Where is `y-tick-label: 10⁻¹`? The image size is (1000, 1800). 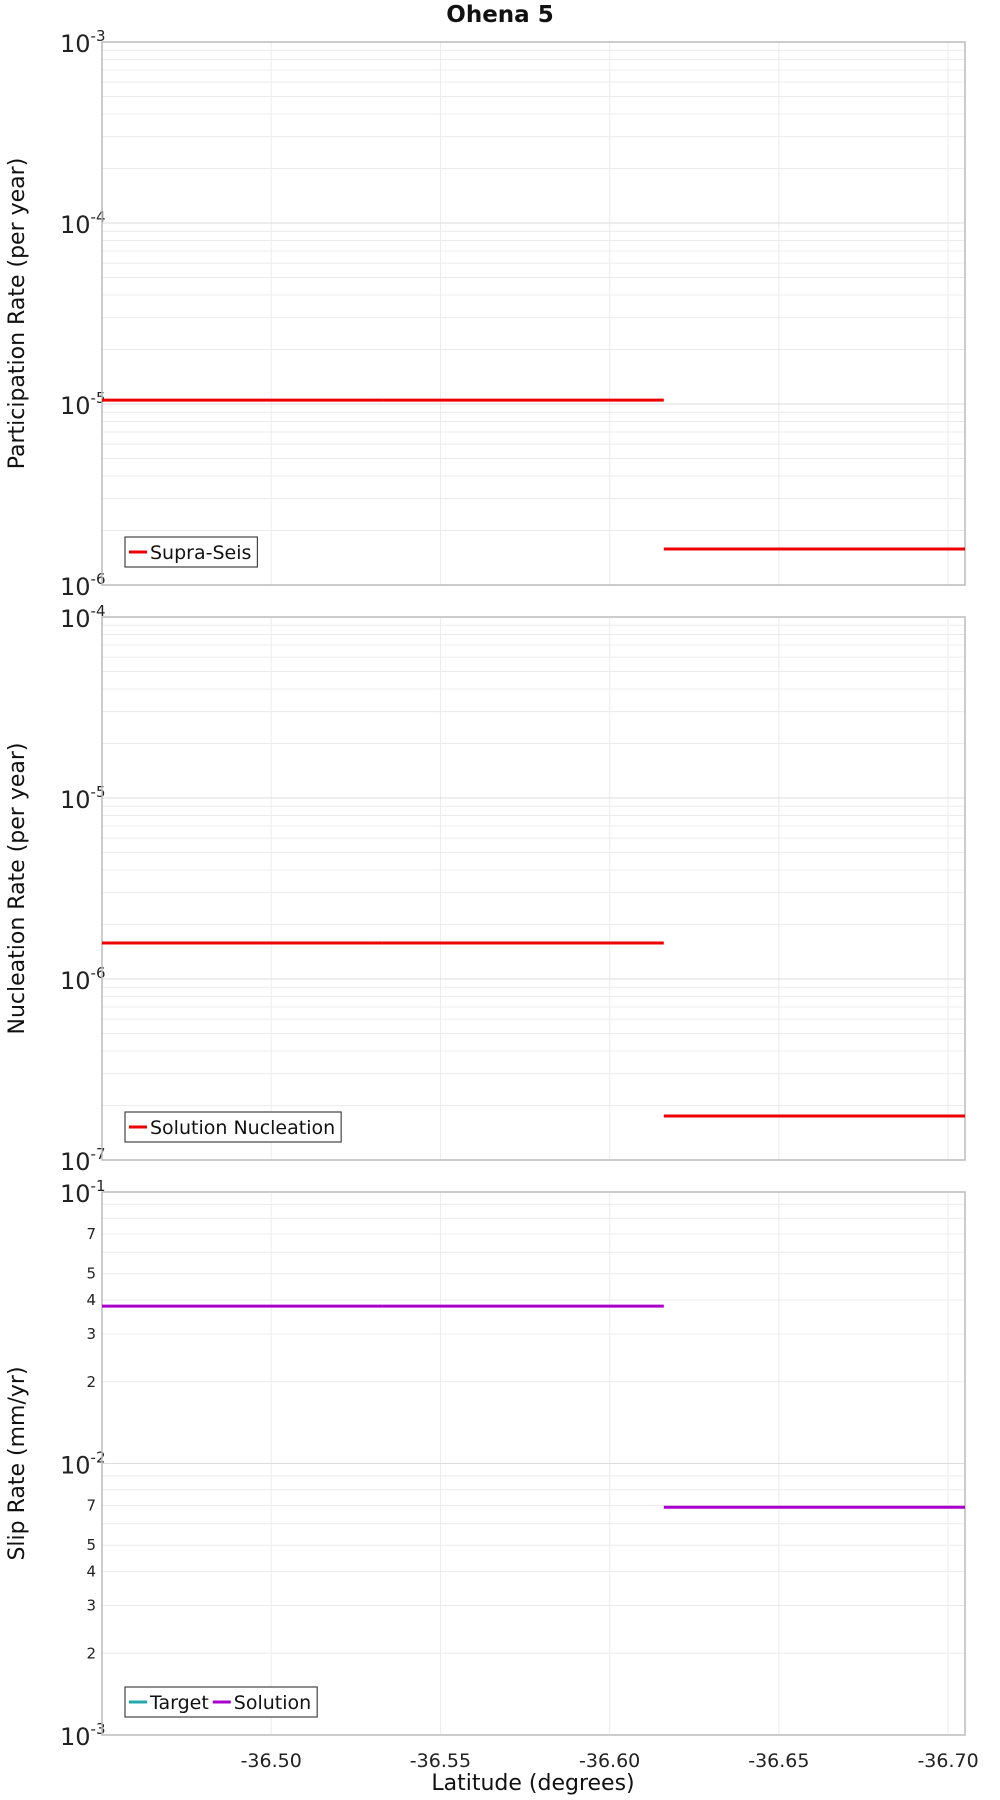 y-tick-label: 10⁻¹ is located at coordinates (83, 1192).